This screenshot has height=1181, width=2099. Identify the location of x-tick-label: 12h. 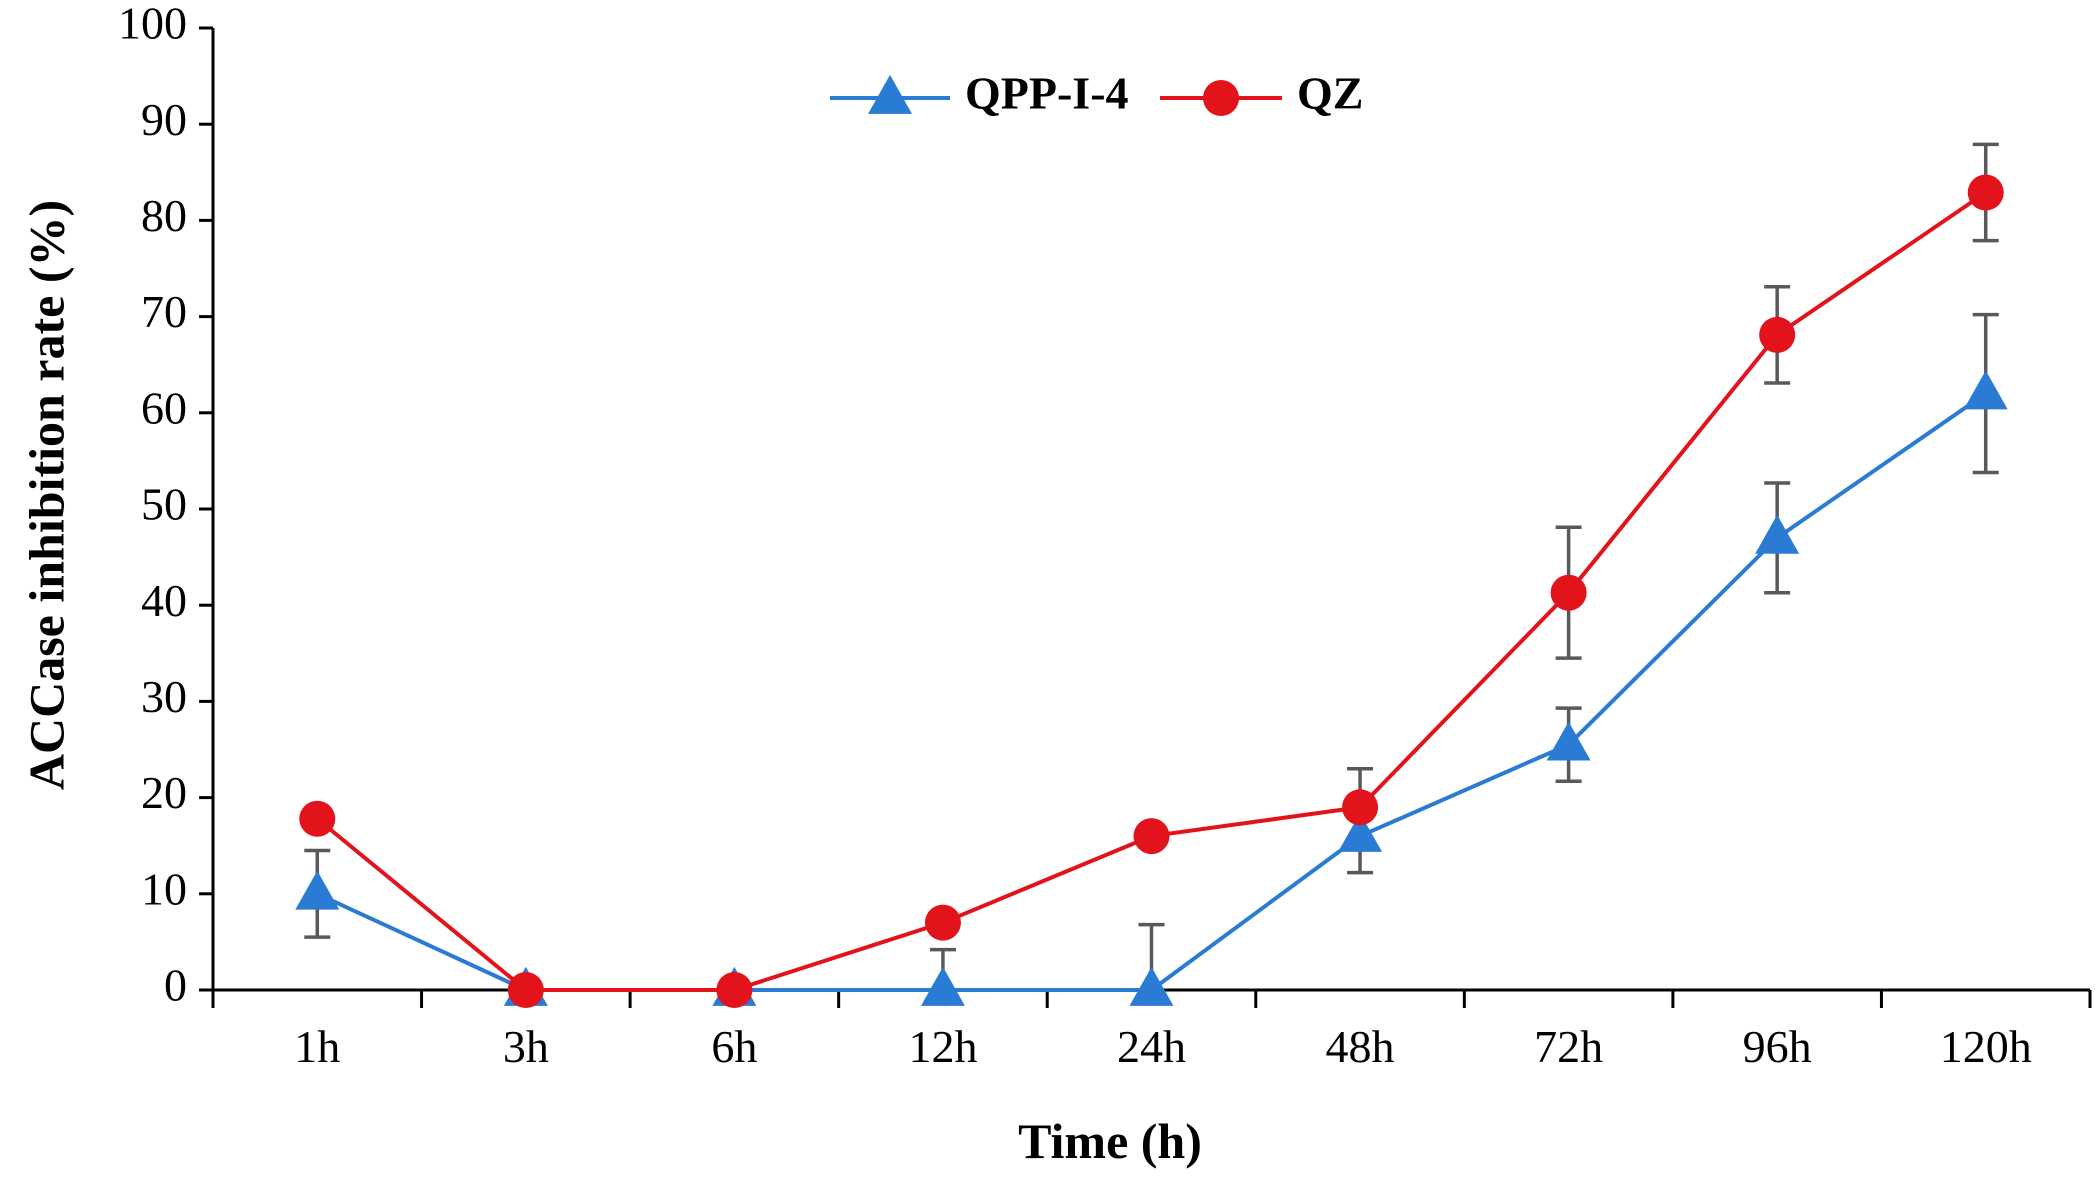
(942, 1046).